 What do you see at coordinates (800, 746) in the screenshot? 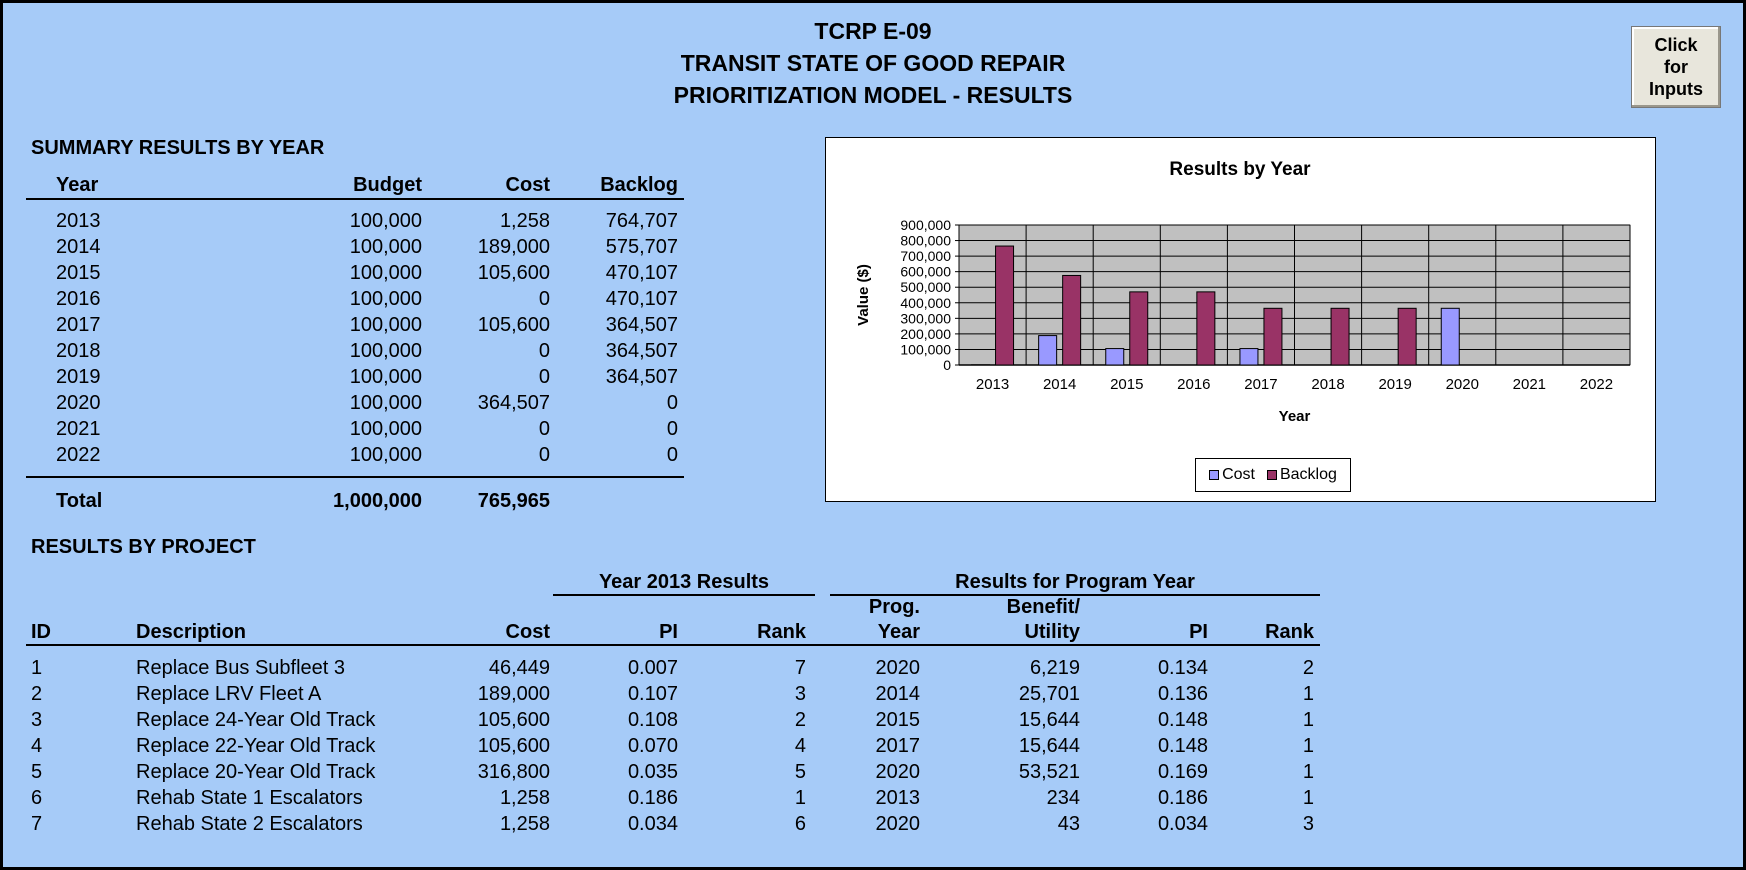
I see `project-rank-cell: 4` at bounding box center [800, 746].